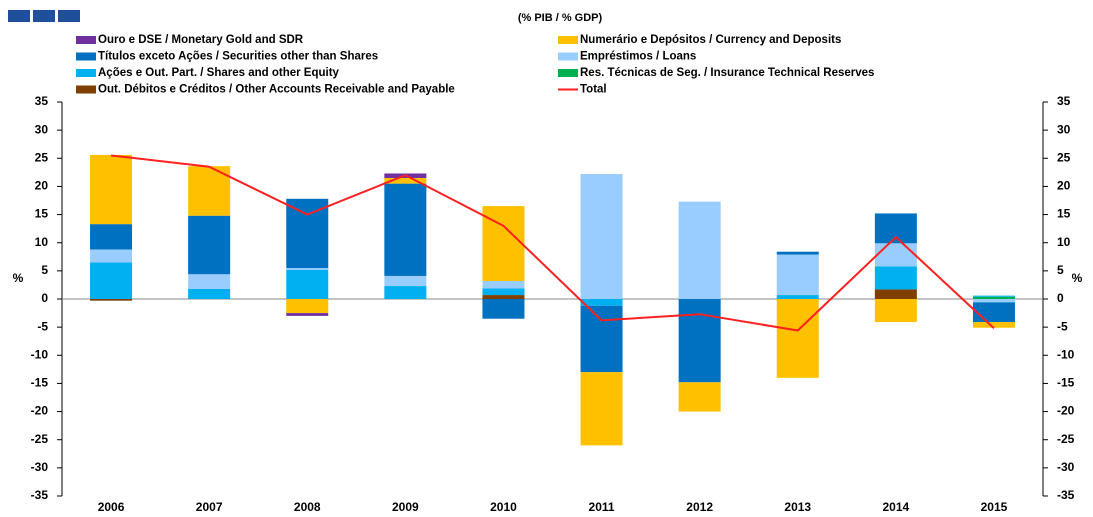 This screenshot has width=1093, height=517. I want to click on x-tick-label: 2009, so click(405, 507).